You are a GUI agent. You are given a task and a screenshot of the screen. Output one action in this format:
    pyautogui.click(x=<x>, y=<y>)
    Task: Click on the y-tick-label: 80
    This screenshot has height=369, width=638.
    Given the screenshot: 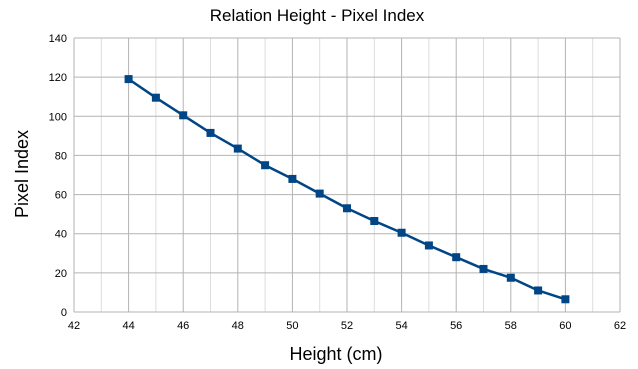 What is the action you would take?
    pyautogui.click(x=61, y=156)
    